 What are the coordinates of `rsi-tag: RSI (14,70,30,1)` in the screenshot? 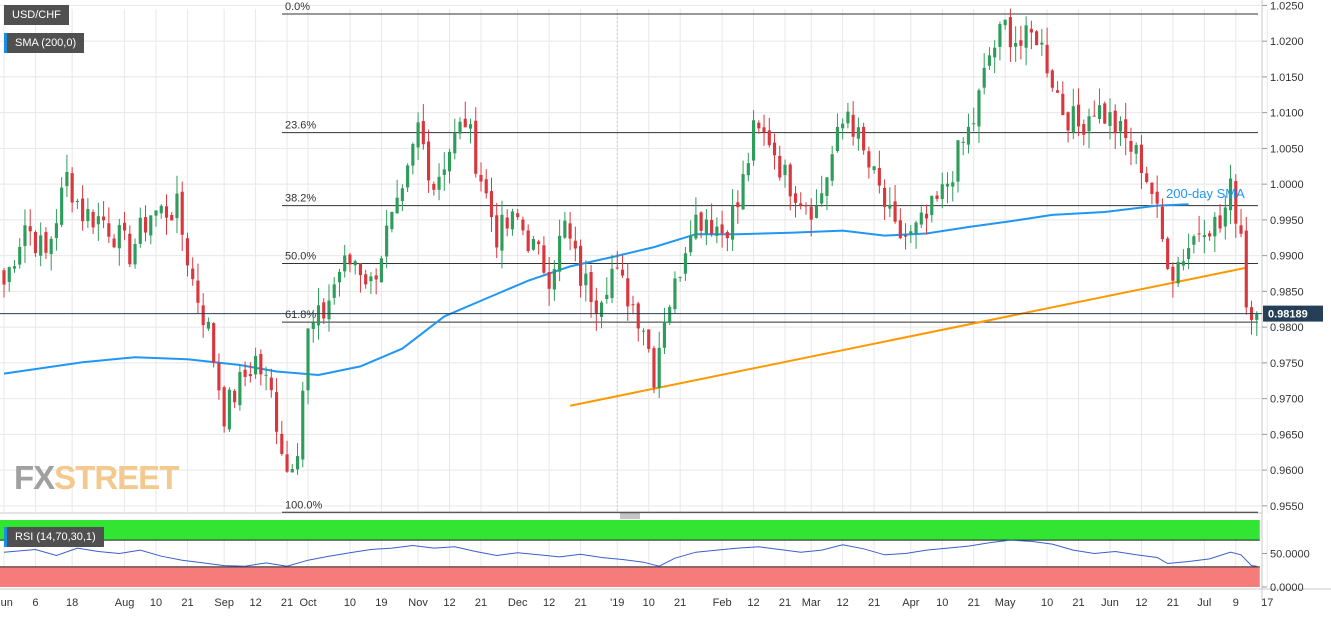 It's located at (54, 537).